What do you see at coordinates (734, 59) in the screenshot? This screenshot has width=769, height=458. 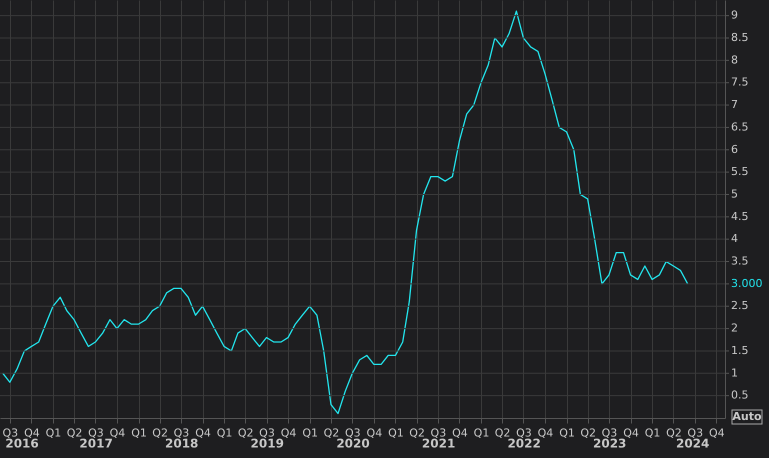 I see `y-tick-label: 8` at bounding box center [734, 59].